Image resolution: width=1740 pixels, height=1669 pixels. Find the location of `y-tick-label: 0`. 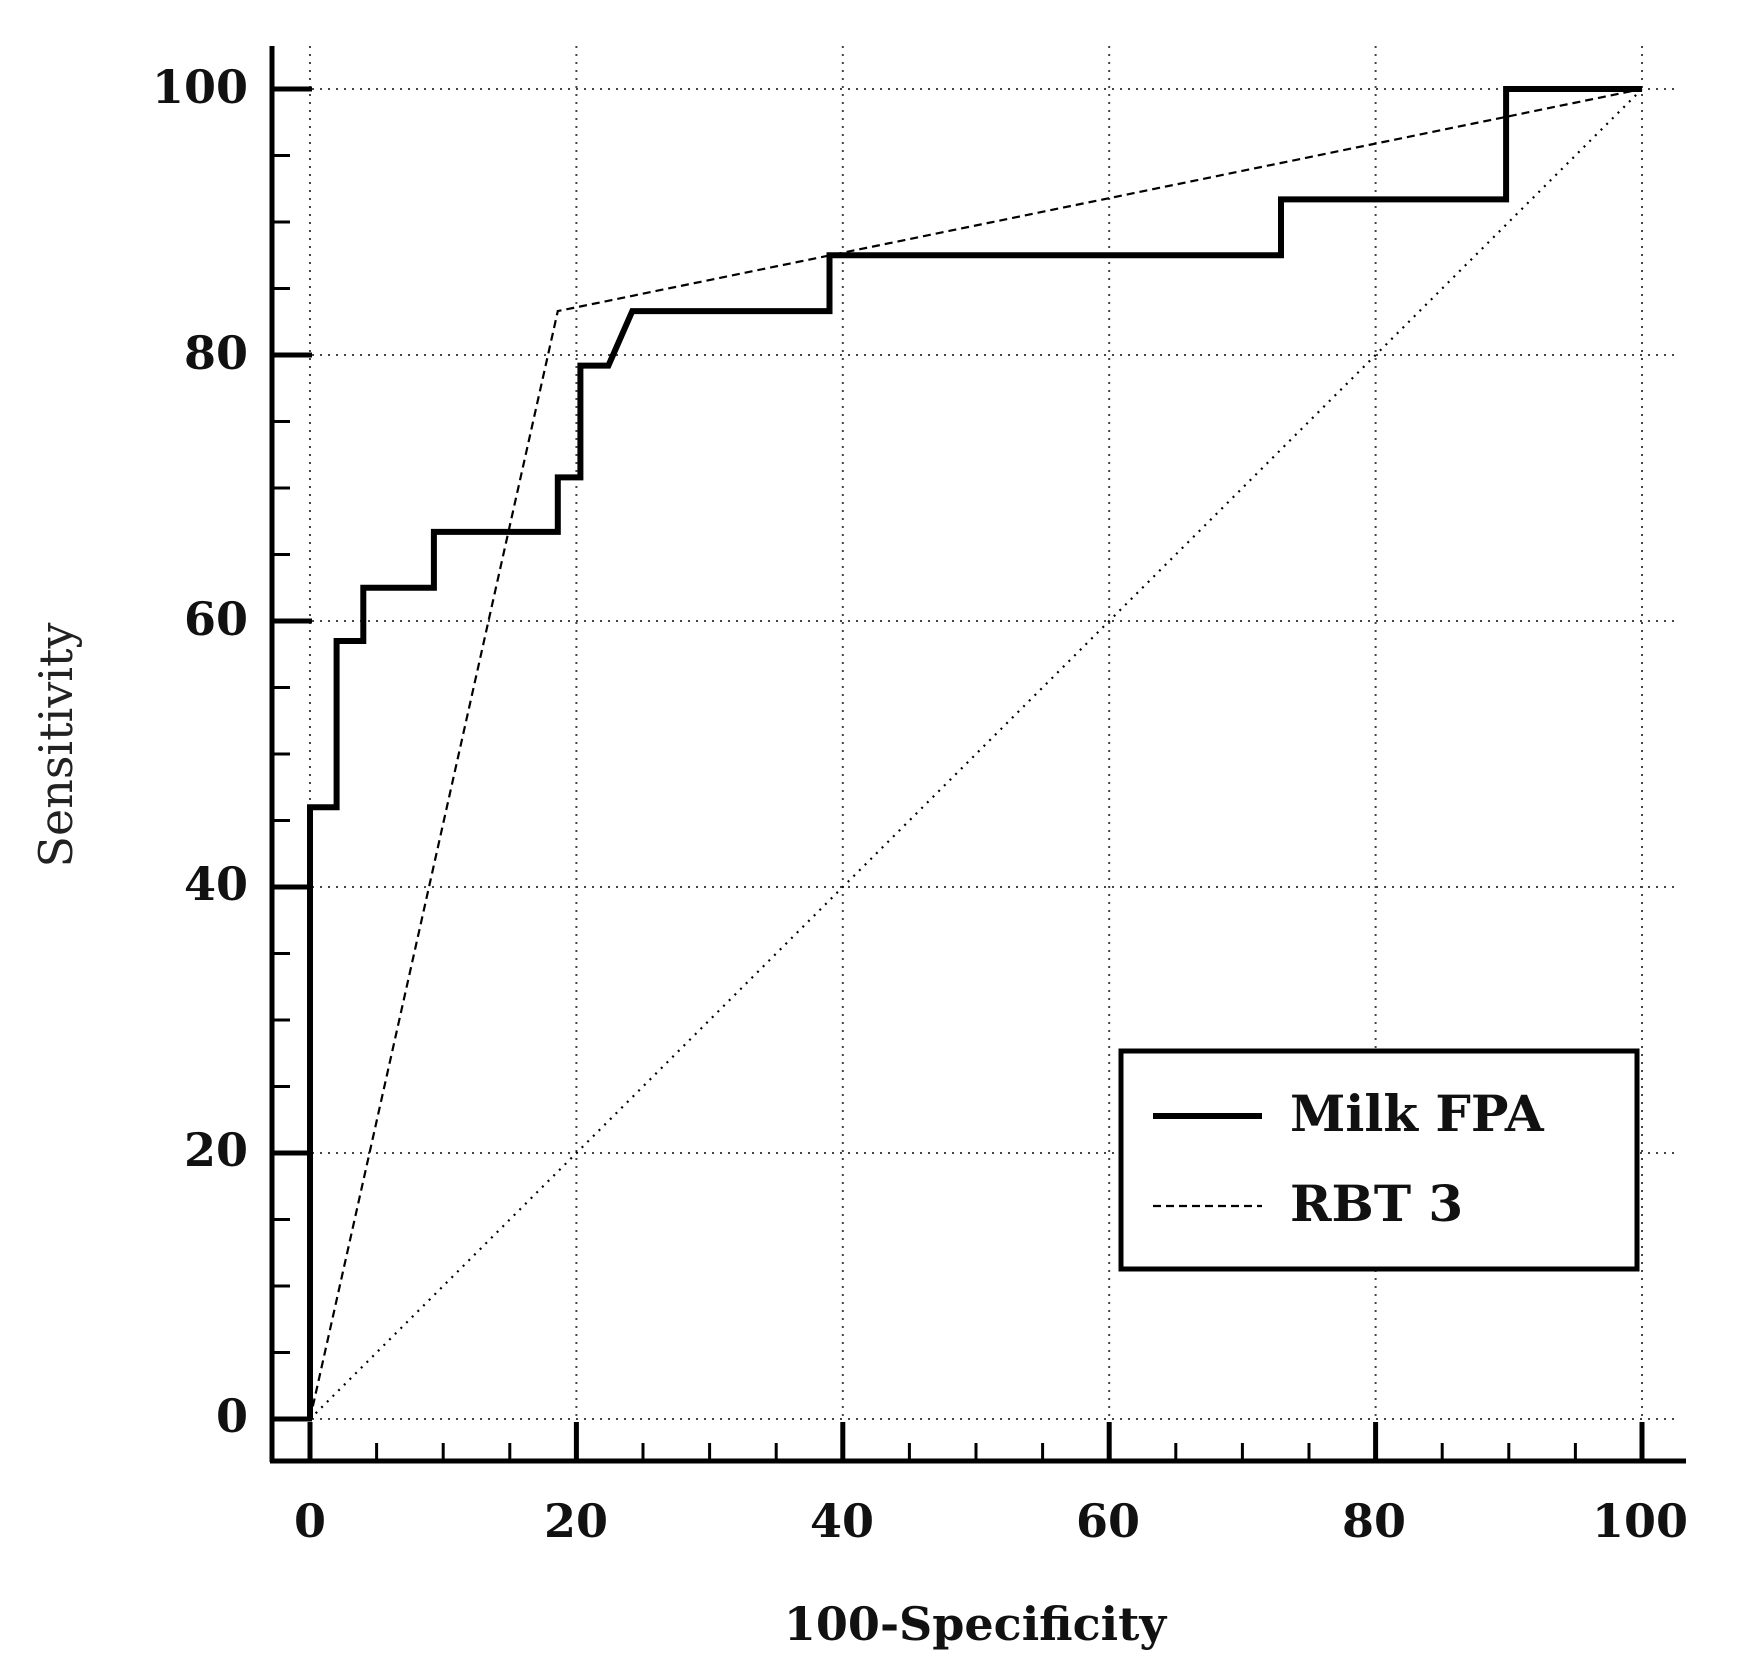

y-tick-label: 0 is located at coordinates (232, 1416).